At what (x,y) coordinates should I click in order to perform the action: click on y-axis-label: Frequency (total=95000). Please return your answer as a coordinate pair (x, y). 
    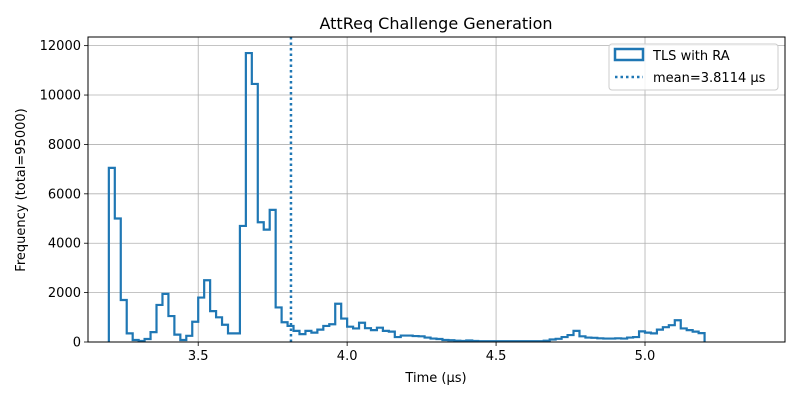
    Looking at the image, I should click on (21, 189).